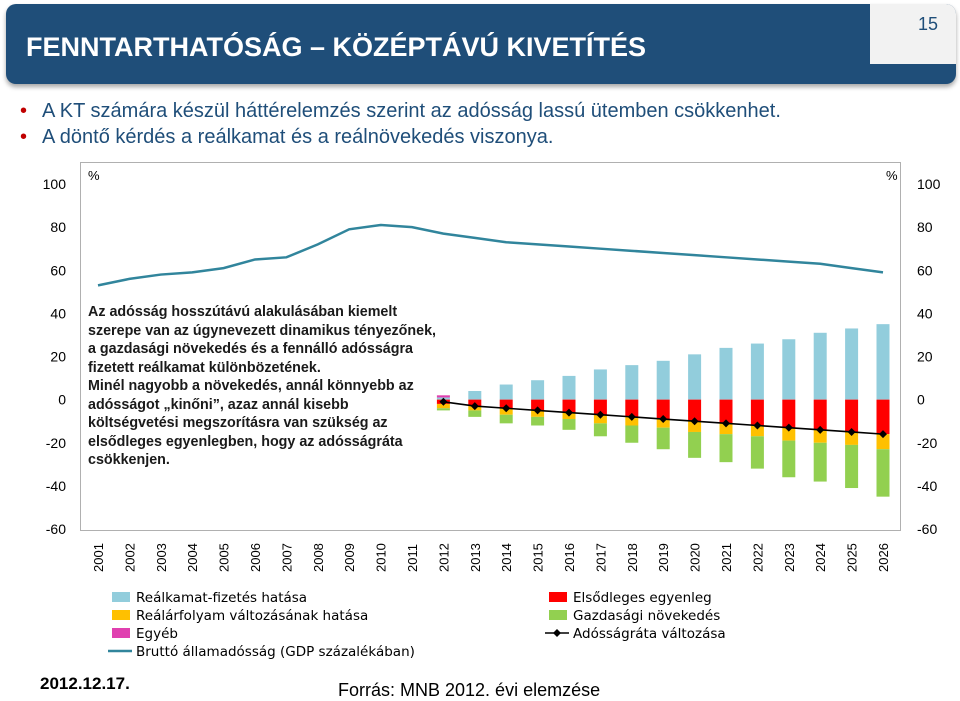 The image size is (960, 701). I want to click on left-axis: 100 80 60 40 20 0 -20 -40 -60%, so click(71, 352).